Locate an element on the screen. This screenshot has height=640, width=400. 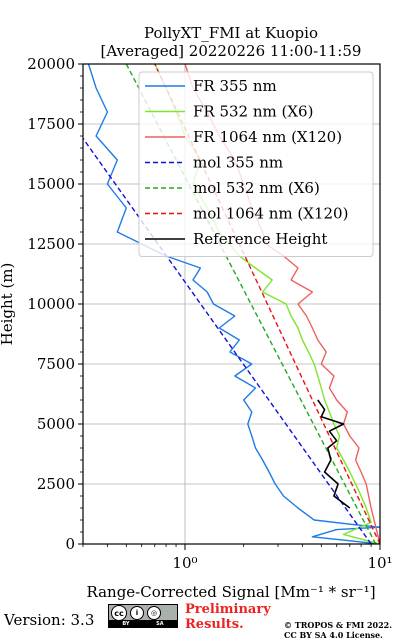
legend-label-4: mol 532 nm (X6) is located at coordinates (256, 188).